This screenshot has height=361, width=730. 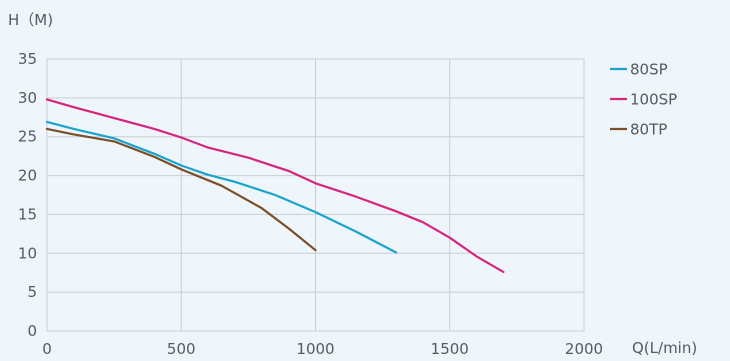 I want to click on x-tick-label: 1500, so click(x=450, y=349).